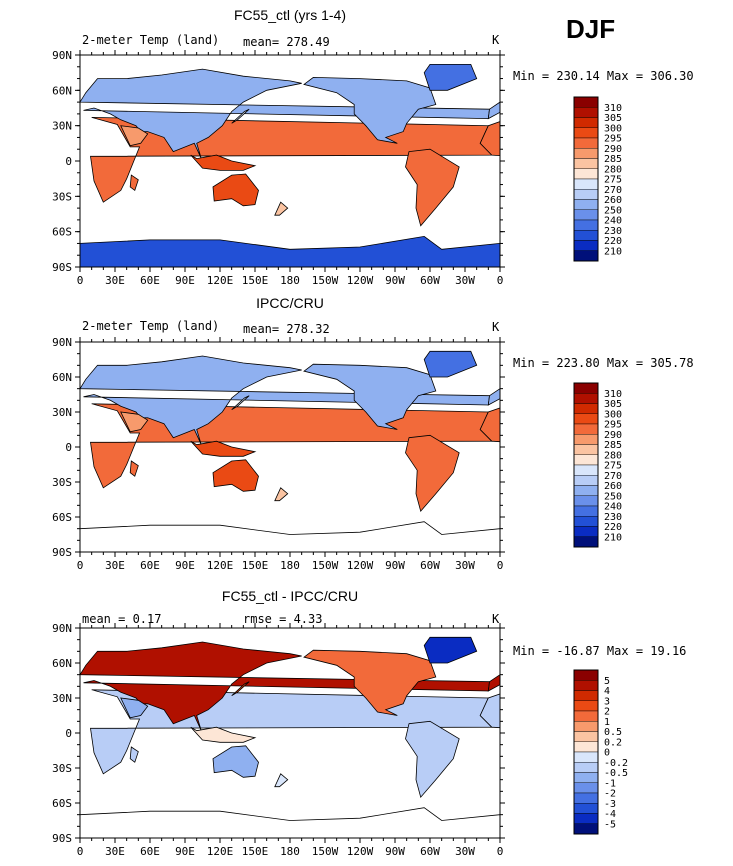  Describe the element at coordinates (62, 698) in the screenshot. I see `y-tick-label: 30N` at that location.